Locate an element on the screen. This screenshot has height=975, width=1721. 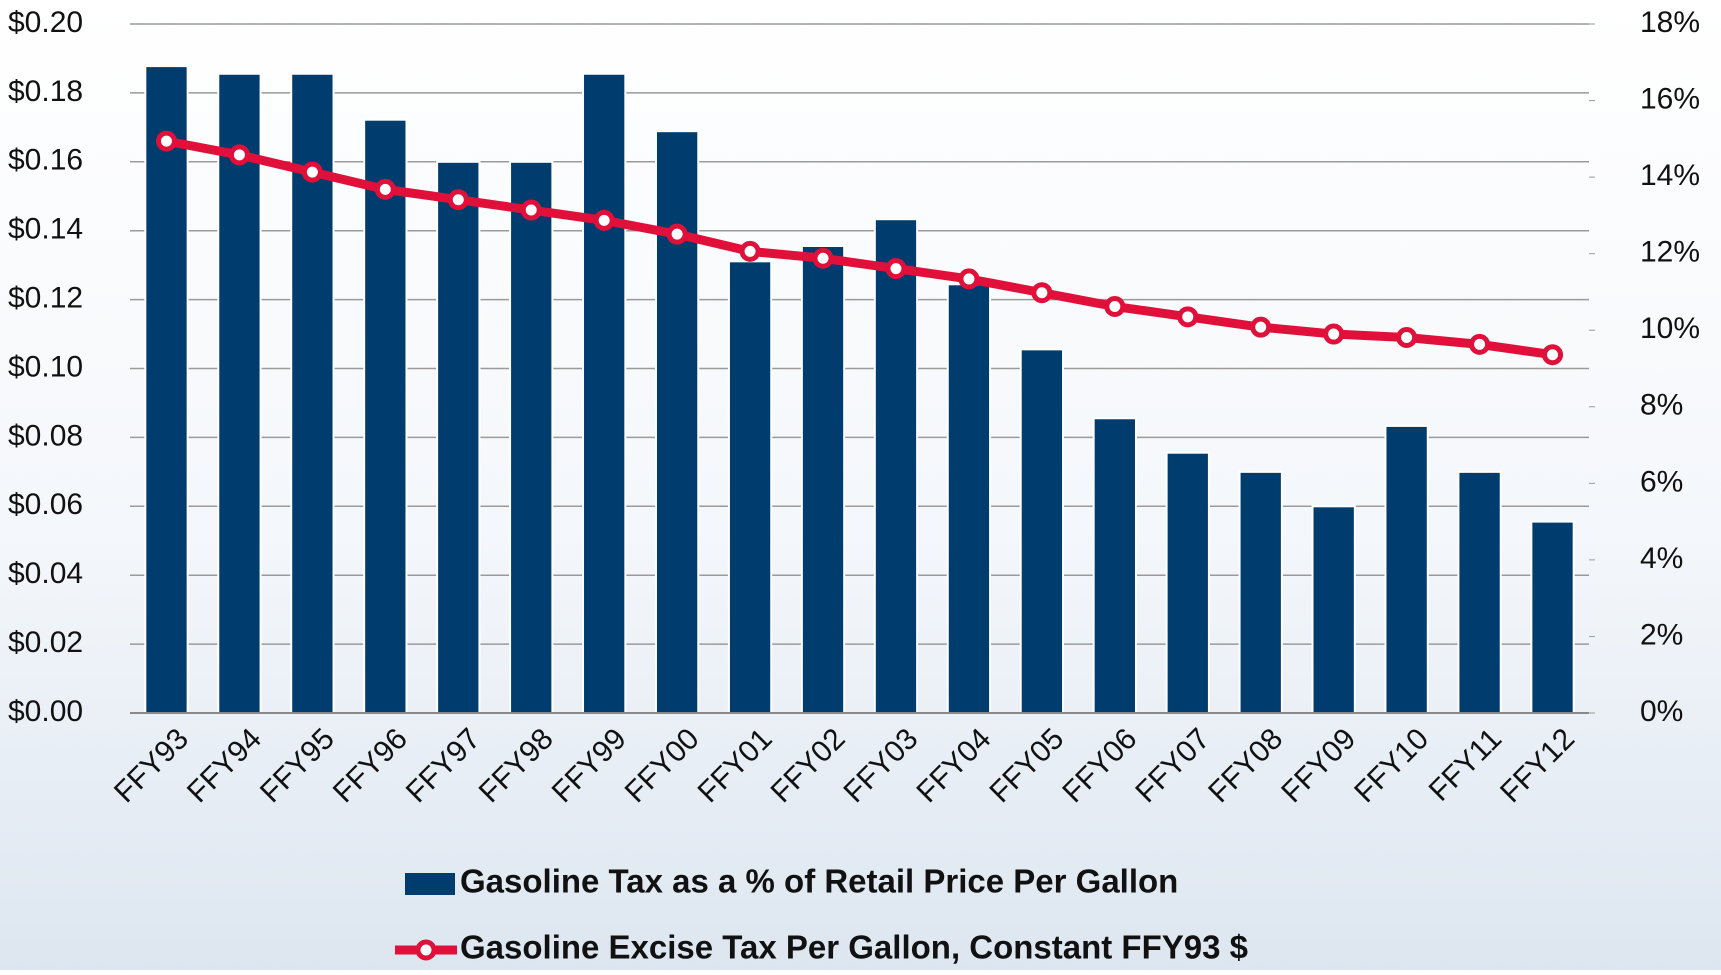
y2-tick-label: 16% is located at coordinates (1670, 98).